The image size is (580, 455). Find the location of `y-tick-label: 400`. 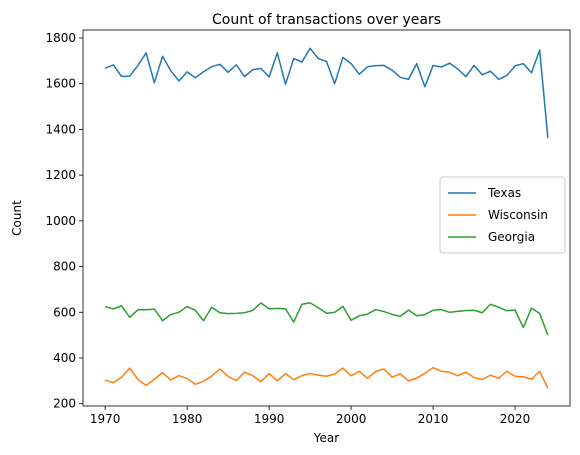

y-tick-label: 400 is located at coordinates (64, 358).